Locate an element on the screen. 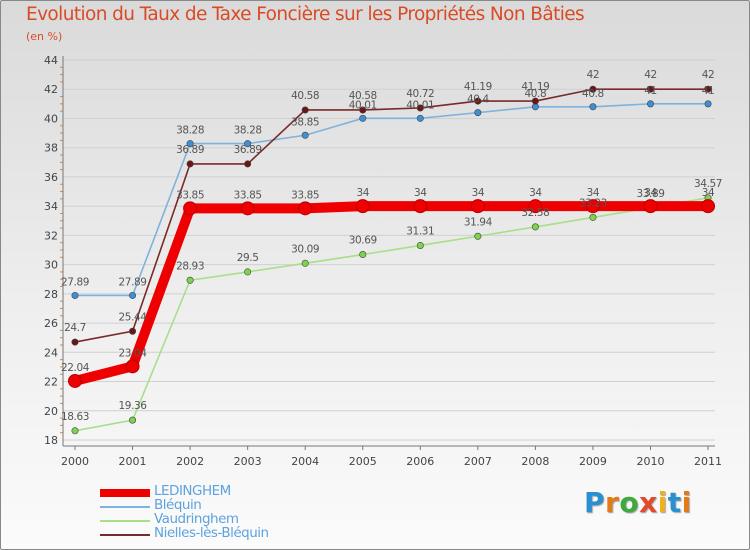 This screenshot has width=750, height=550. x-tick-label: 2011 is located at coordinates (708, 461).